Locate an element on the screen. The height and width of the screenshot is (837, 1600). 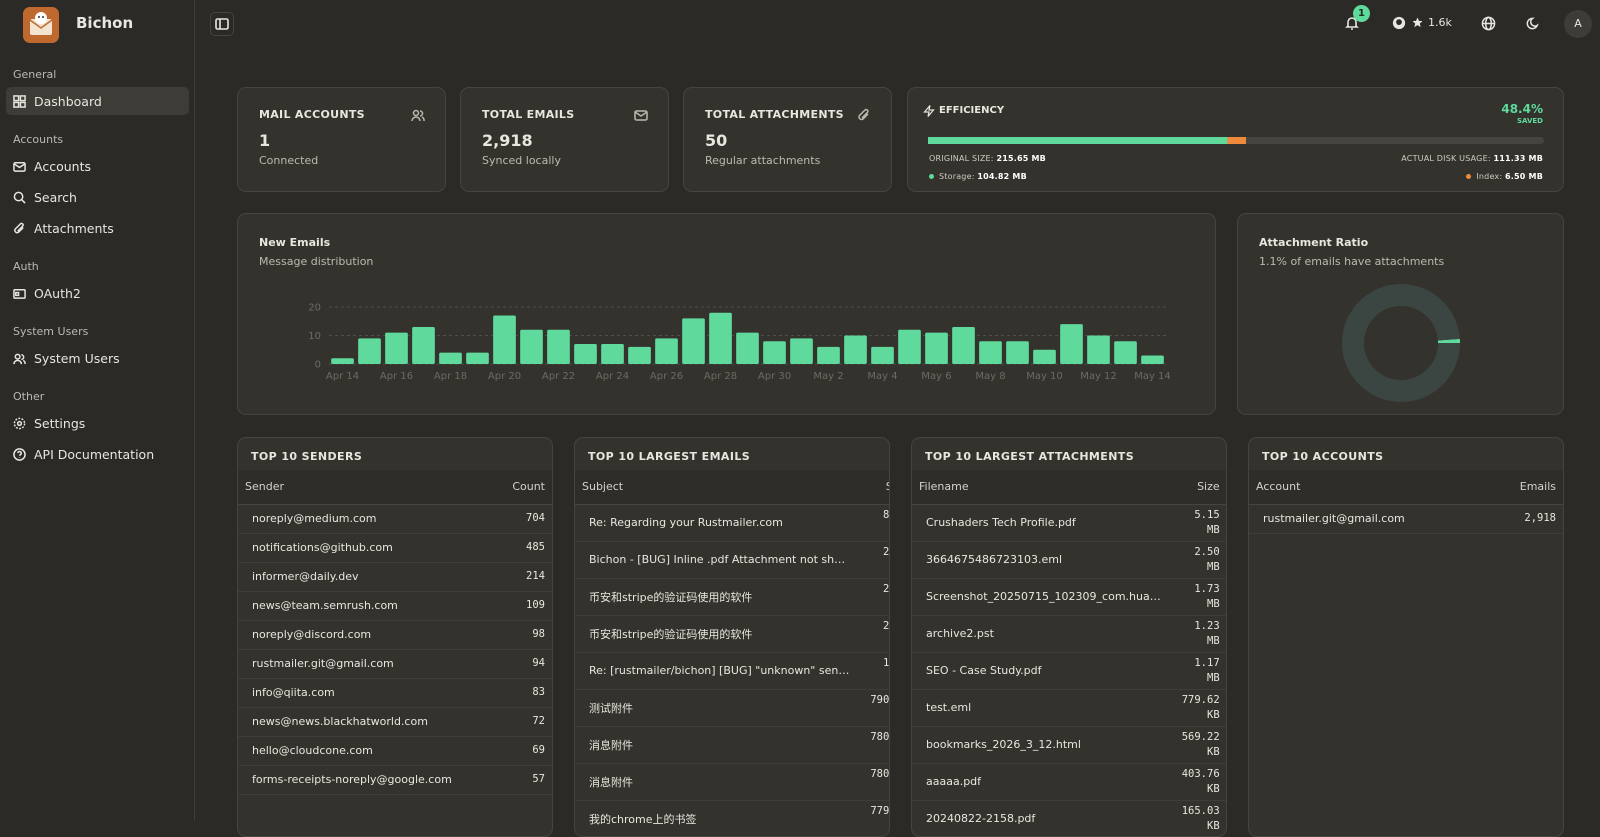
header-row: SubjectSize is located at coordinates (732, 487).